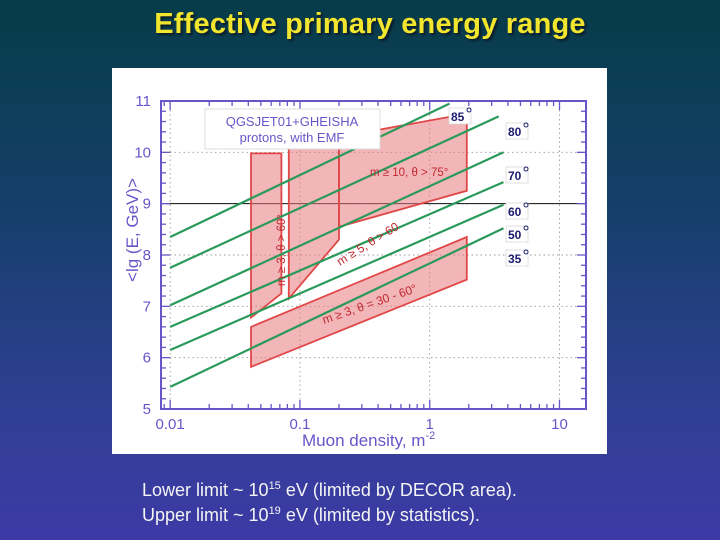  Describe the element at coordinates (147, 409) in the screenshot. I see `y-tick-label: 5` at that location.